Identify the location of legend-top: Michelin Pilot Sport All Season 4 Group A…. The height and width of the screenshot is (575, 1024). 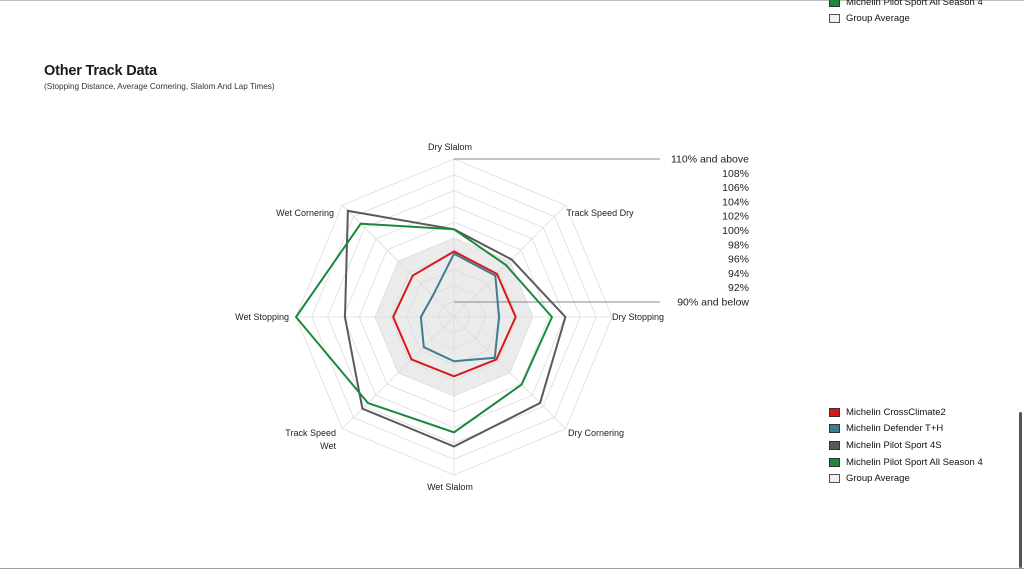
(906, 13).